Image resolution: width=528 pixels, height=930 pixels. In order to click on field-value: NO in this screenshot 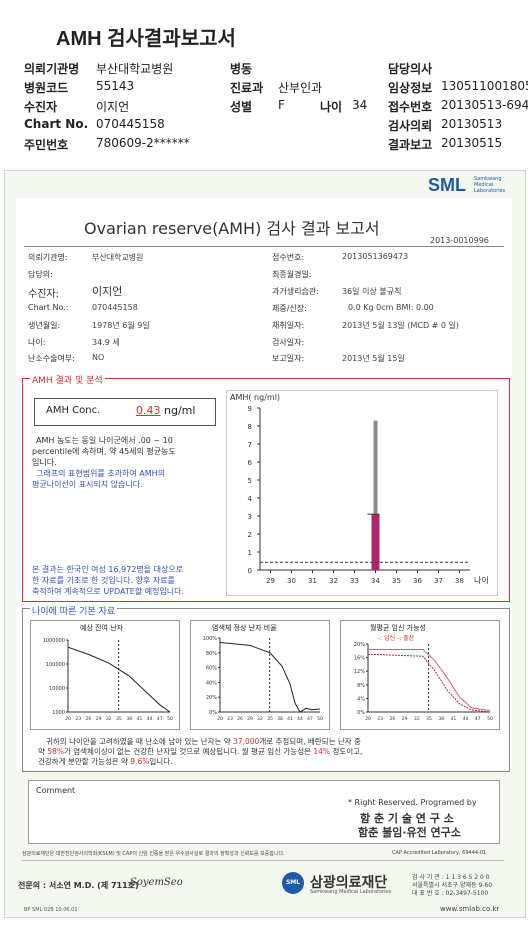, I will do `click(98, 357)`.